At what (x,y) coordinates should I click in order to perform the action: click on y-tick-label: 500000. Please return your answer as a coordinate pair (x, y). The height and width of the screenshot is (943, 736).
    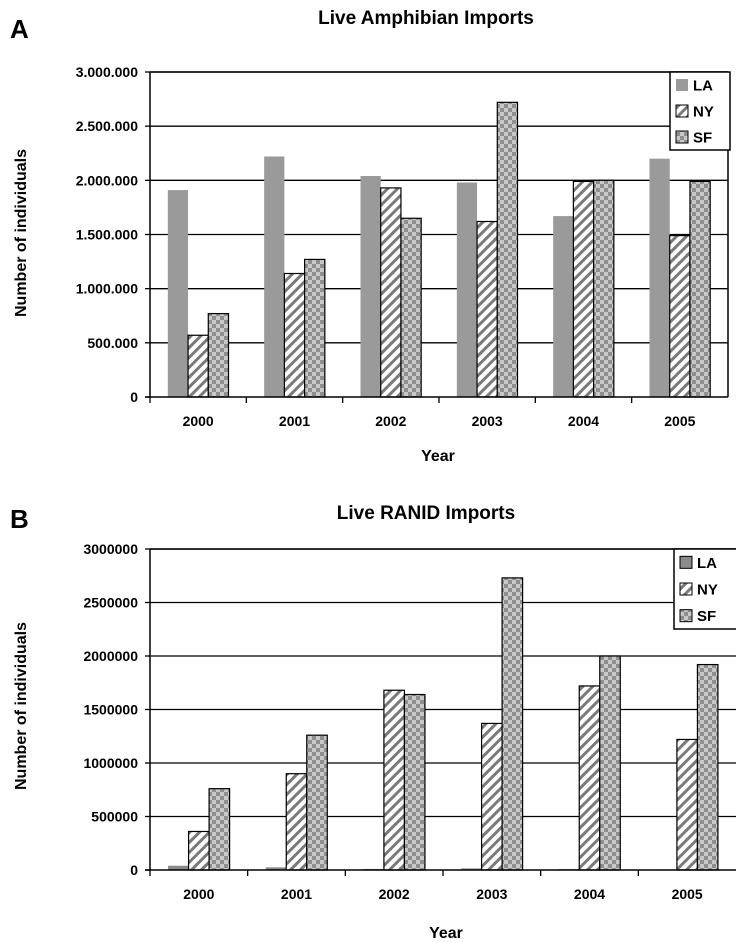
    Looking at the image, I should click on (114, 817).